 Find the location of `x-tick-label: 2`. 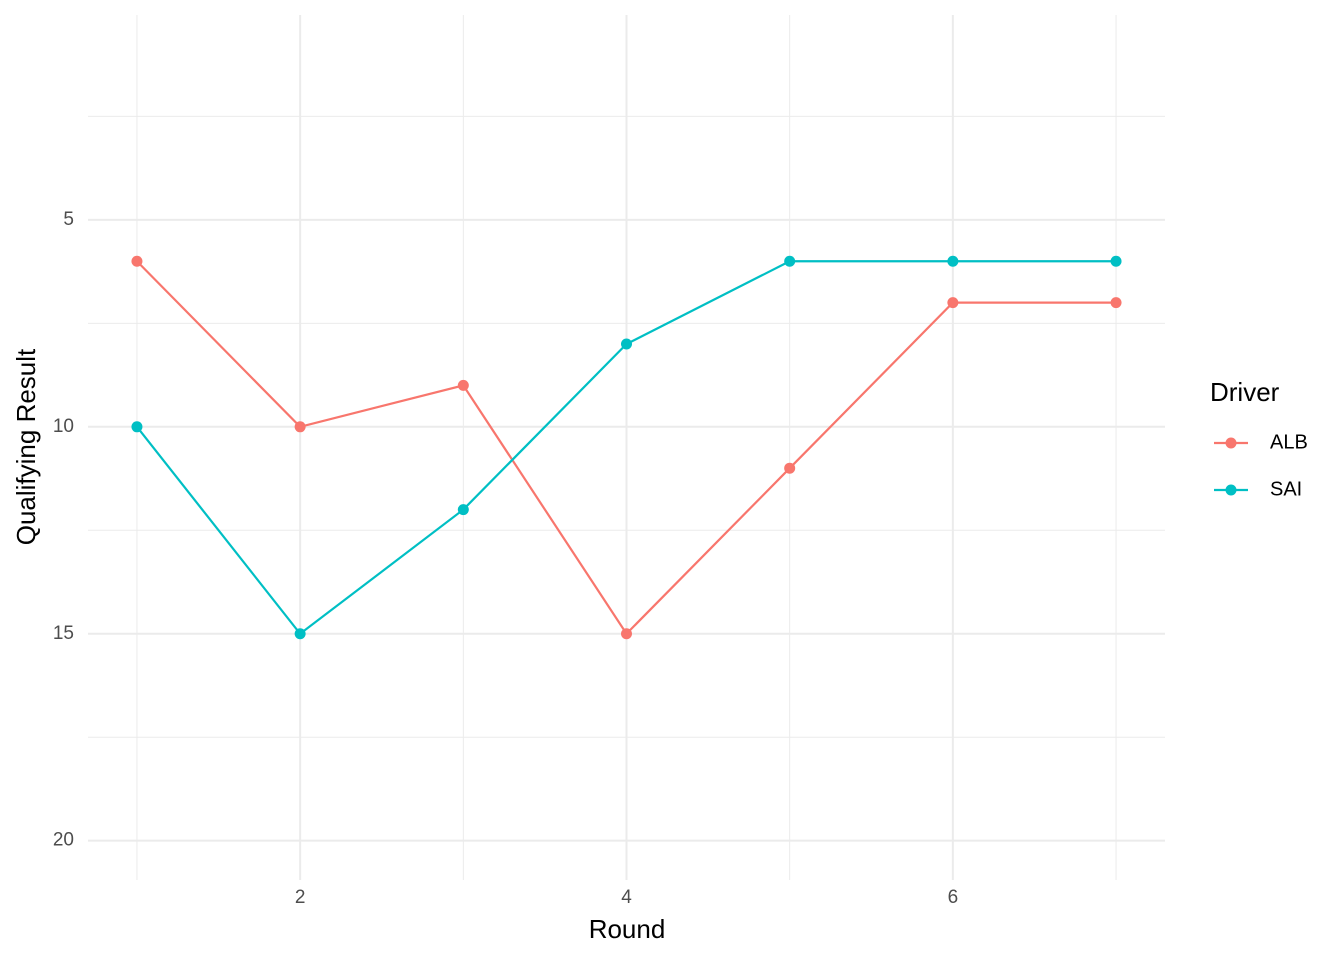

x-tick-label: 2 is located at coordinates (300, 897).